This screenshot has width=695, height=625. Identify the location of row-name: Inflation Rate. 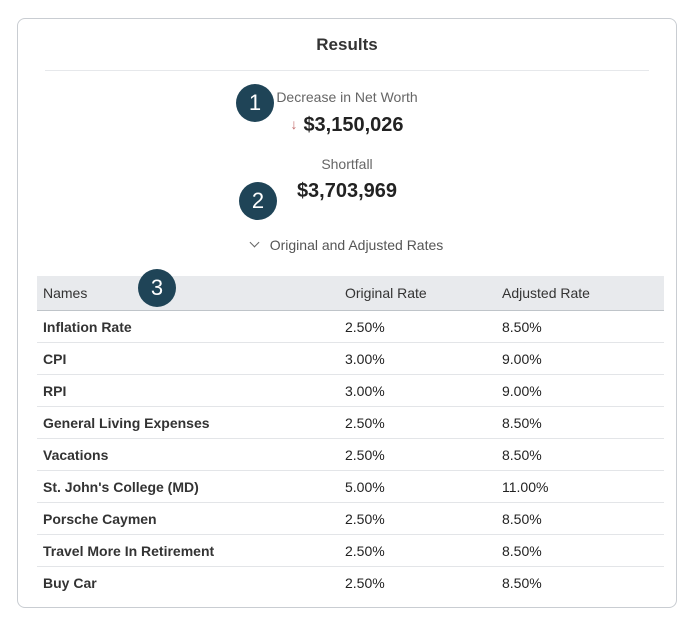
(188, 326).